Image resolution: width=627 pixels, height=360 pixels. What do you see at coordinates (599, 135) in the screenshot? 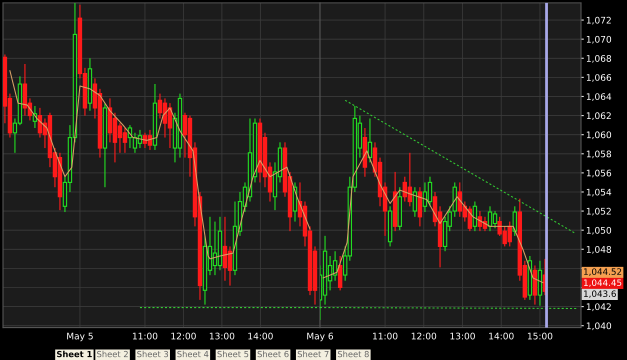
I see `y-tick-label: 1,060` at bounding box center [599, 135].